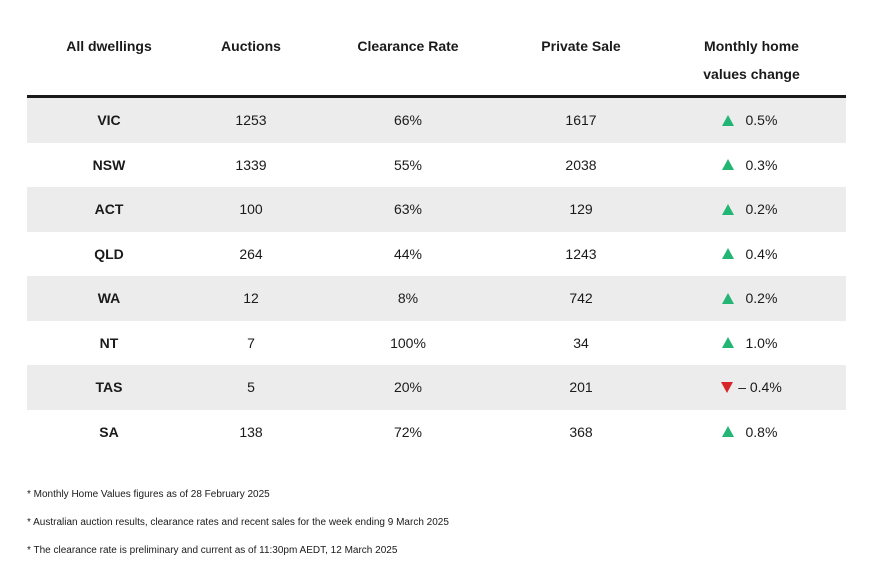 The image size is (873, 570). Describe the element at coordinates (109, 164) in the screenshot. I see `state-cell: NSW` at that location.